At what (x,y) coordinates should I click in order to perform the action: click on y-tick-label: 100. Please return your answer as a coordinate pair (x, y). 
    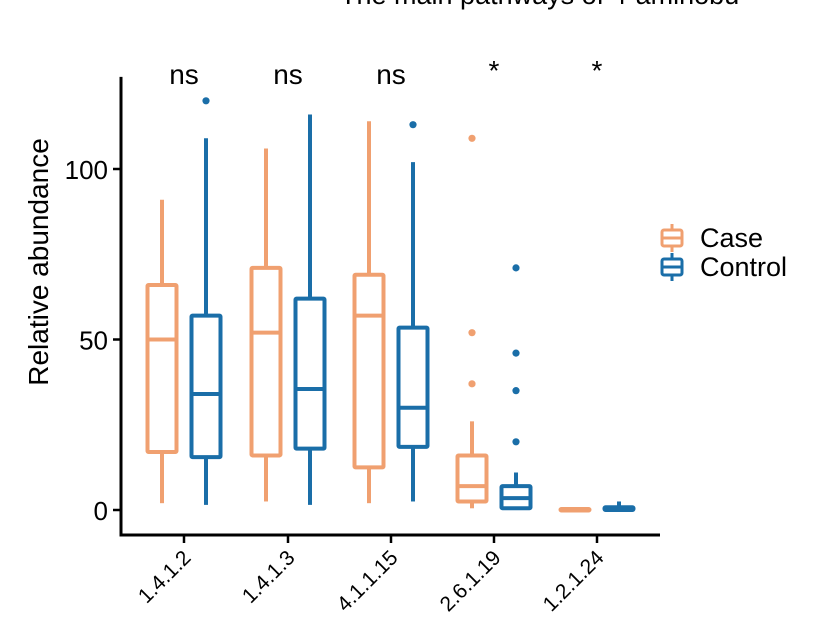
    Looking at the image, I should click on (86, 170).